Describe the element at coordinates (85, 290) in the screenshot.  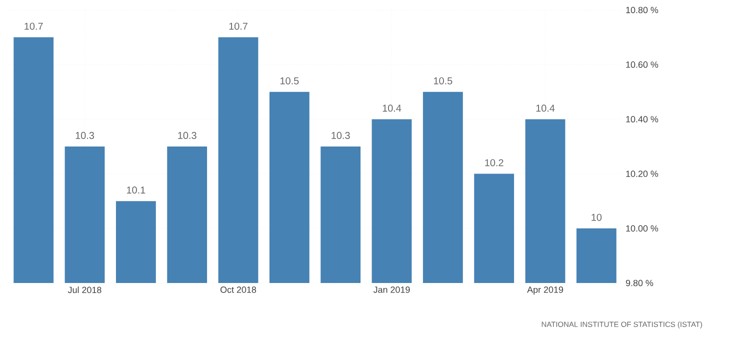
I see `x-tick-label: Jul 2018` at that location.